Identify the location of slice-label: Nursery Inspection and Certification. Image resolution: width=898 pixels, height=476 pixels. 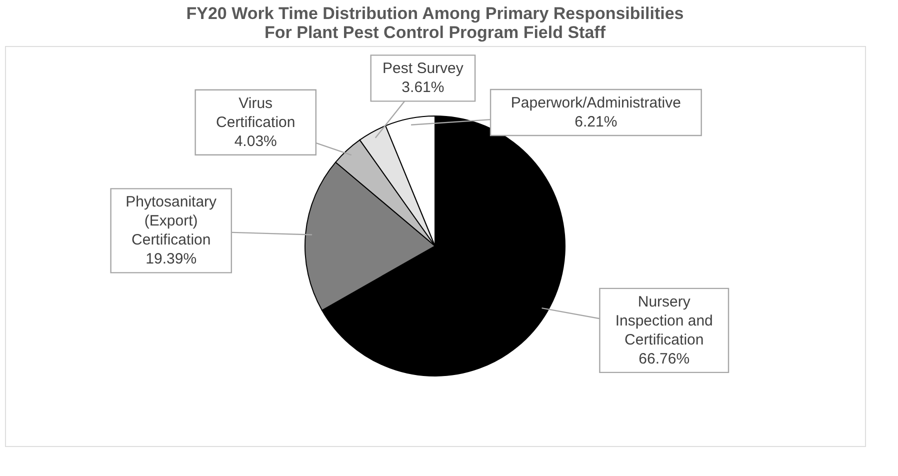
(664, 320).